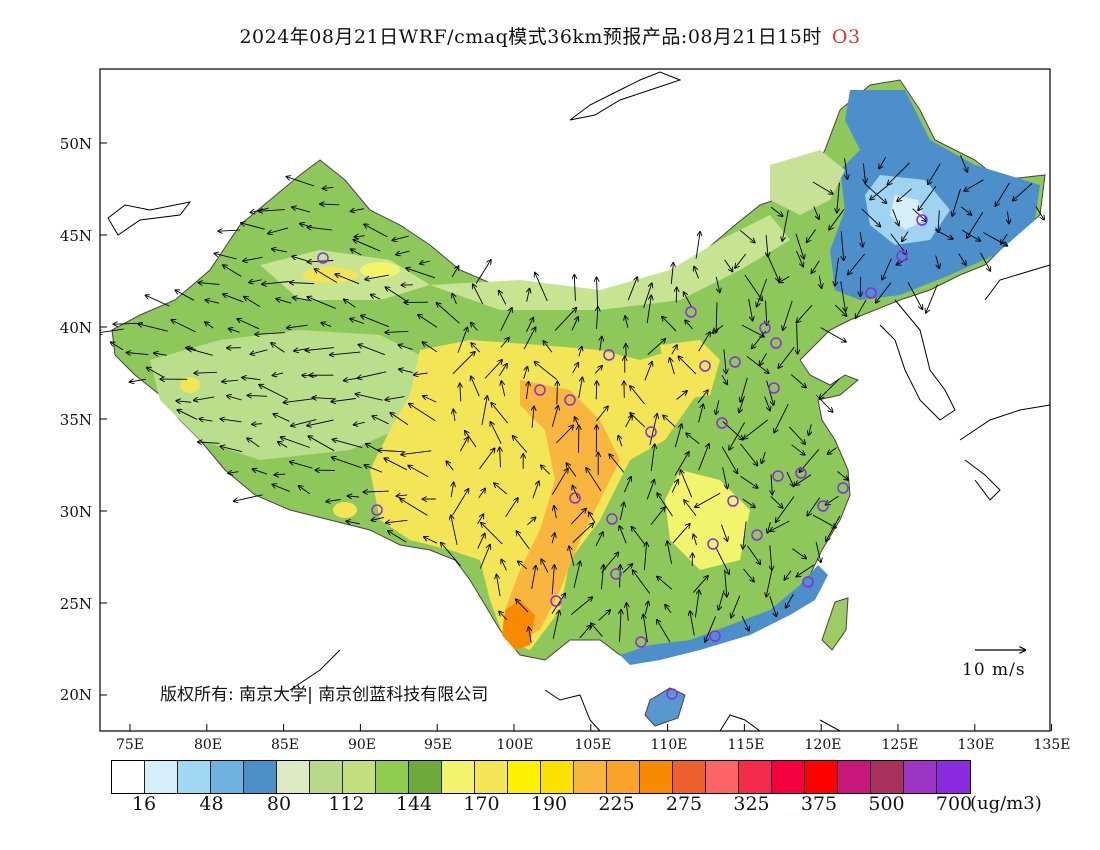 Image resolution: width=1100 pixels, height=850 pixels. I want to click on south-coast-low-ozone, so click(724, 615).